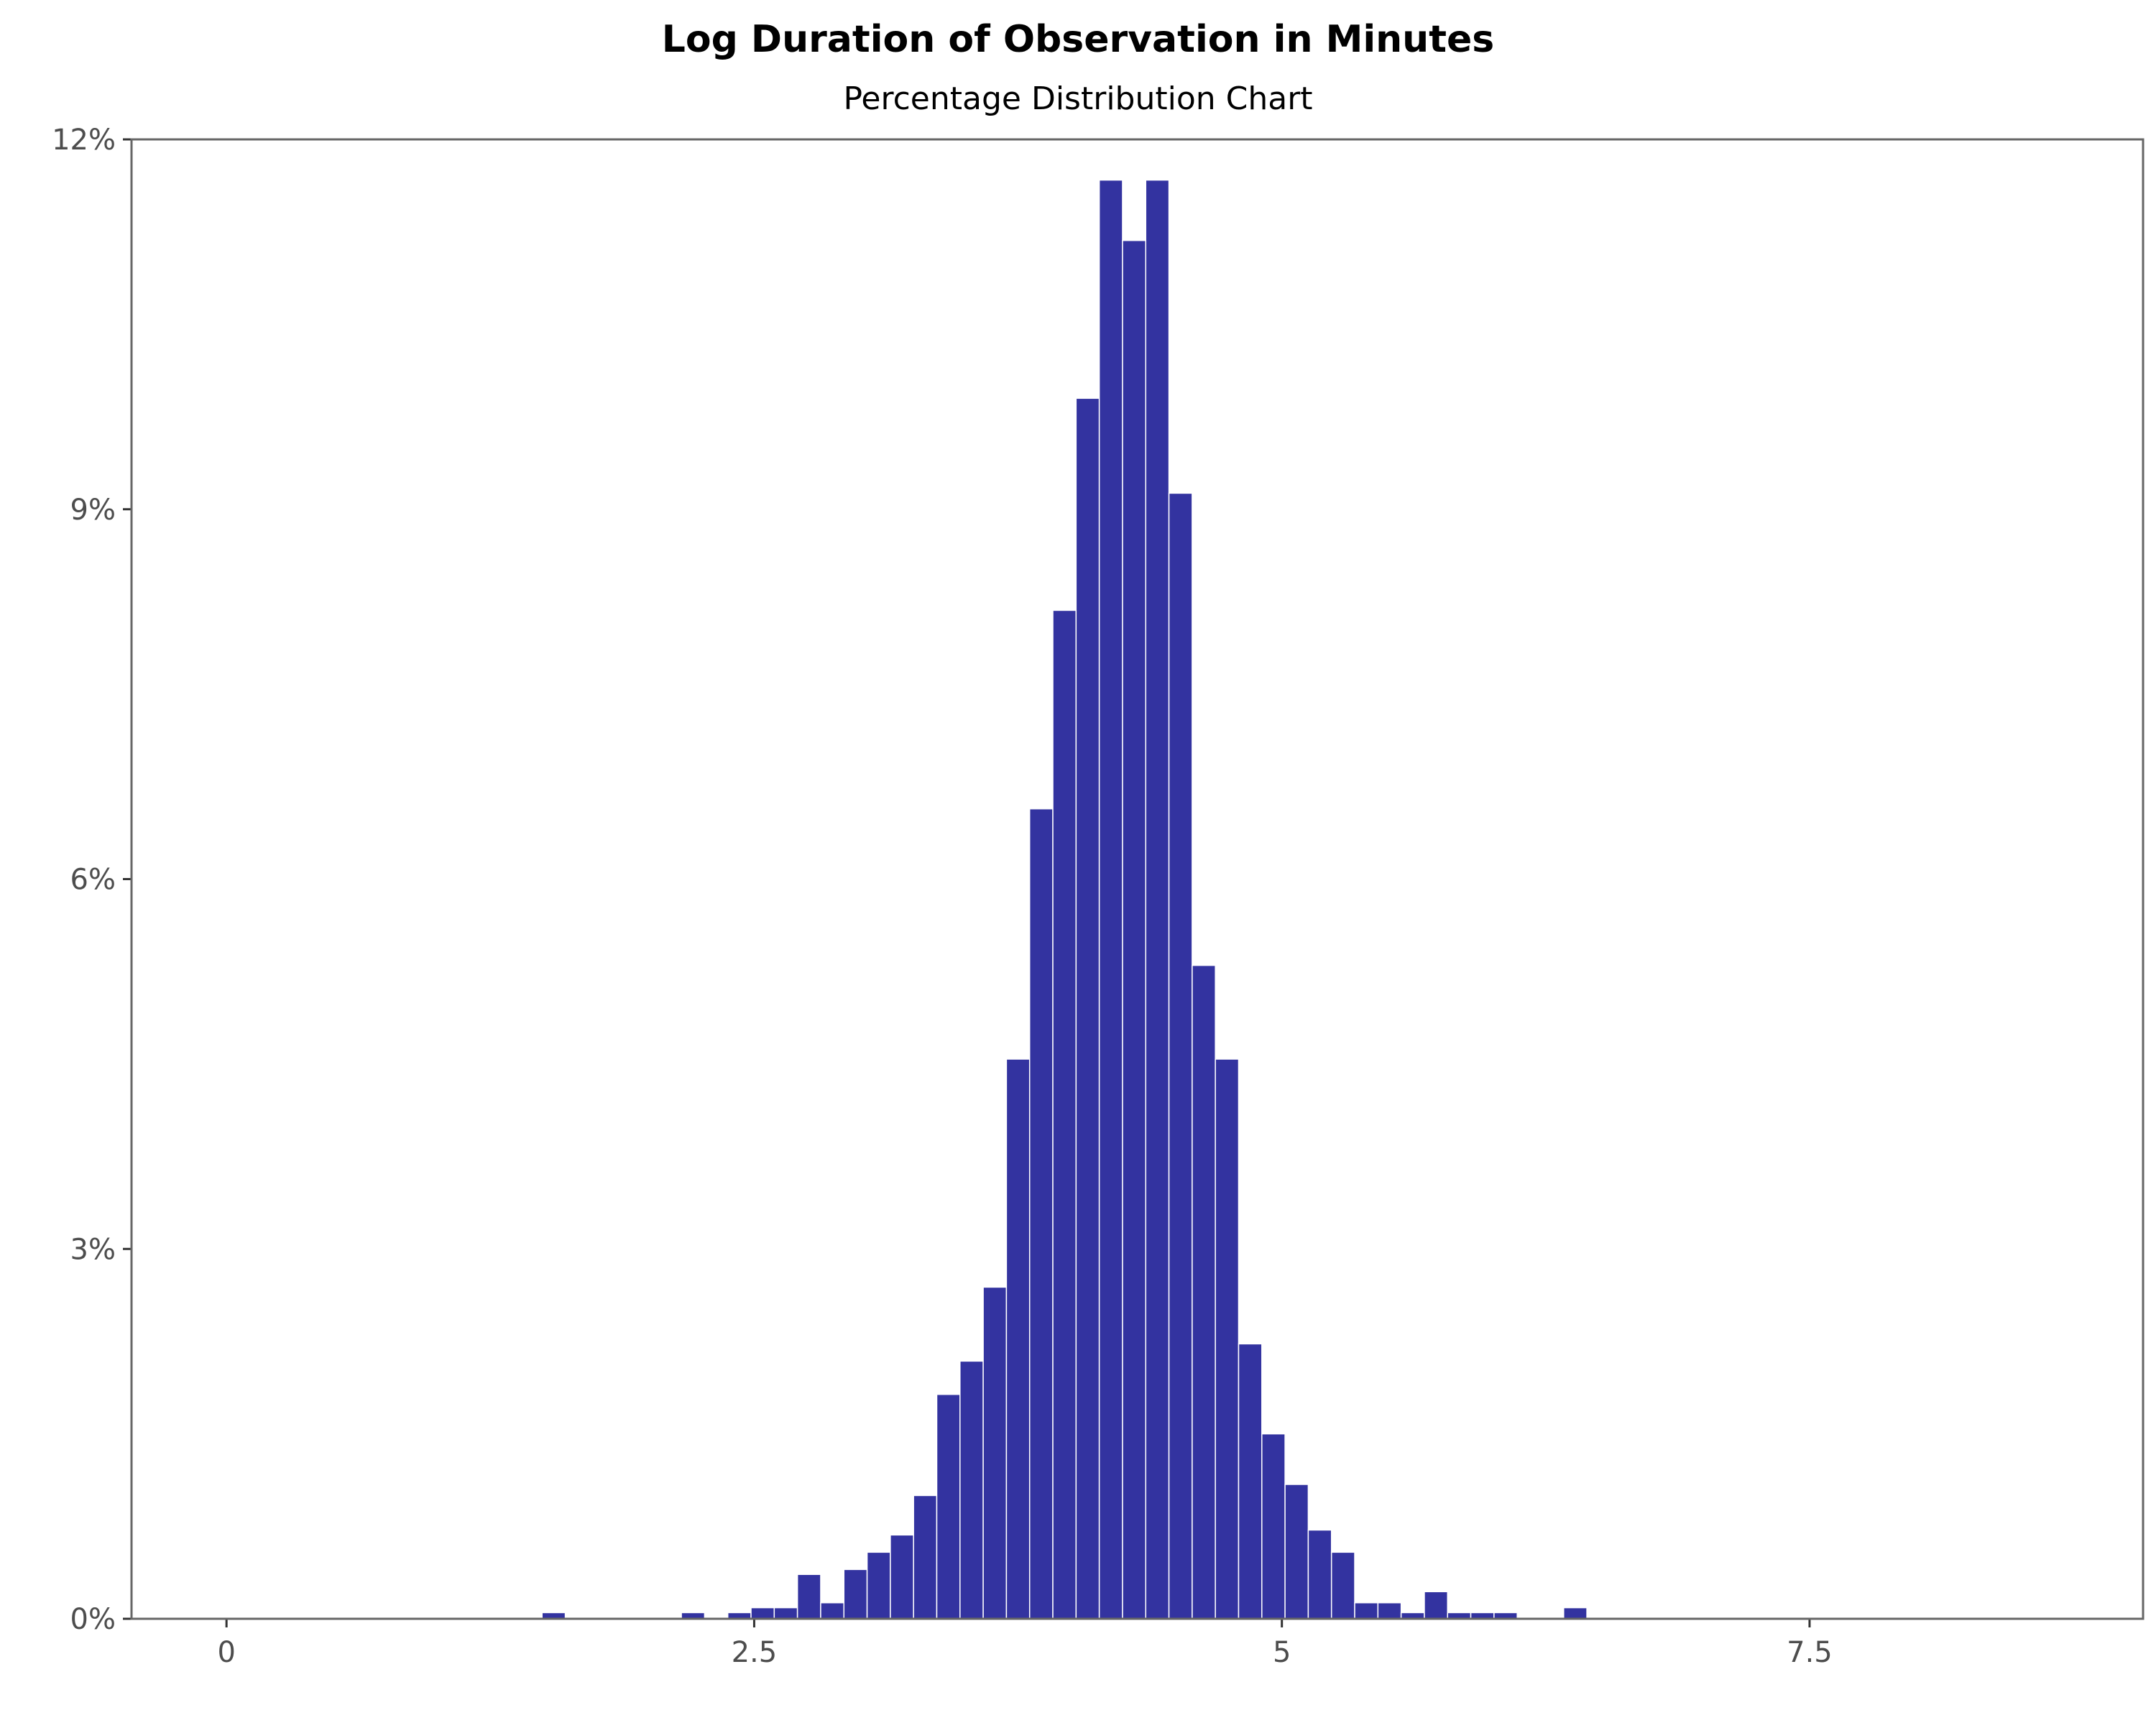  Describe the element at coordinates (226, 1653) in the screenshot. I see `x-tick-label: 0` at that location.